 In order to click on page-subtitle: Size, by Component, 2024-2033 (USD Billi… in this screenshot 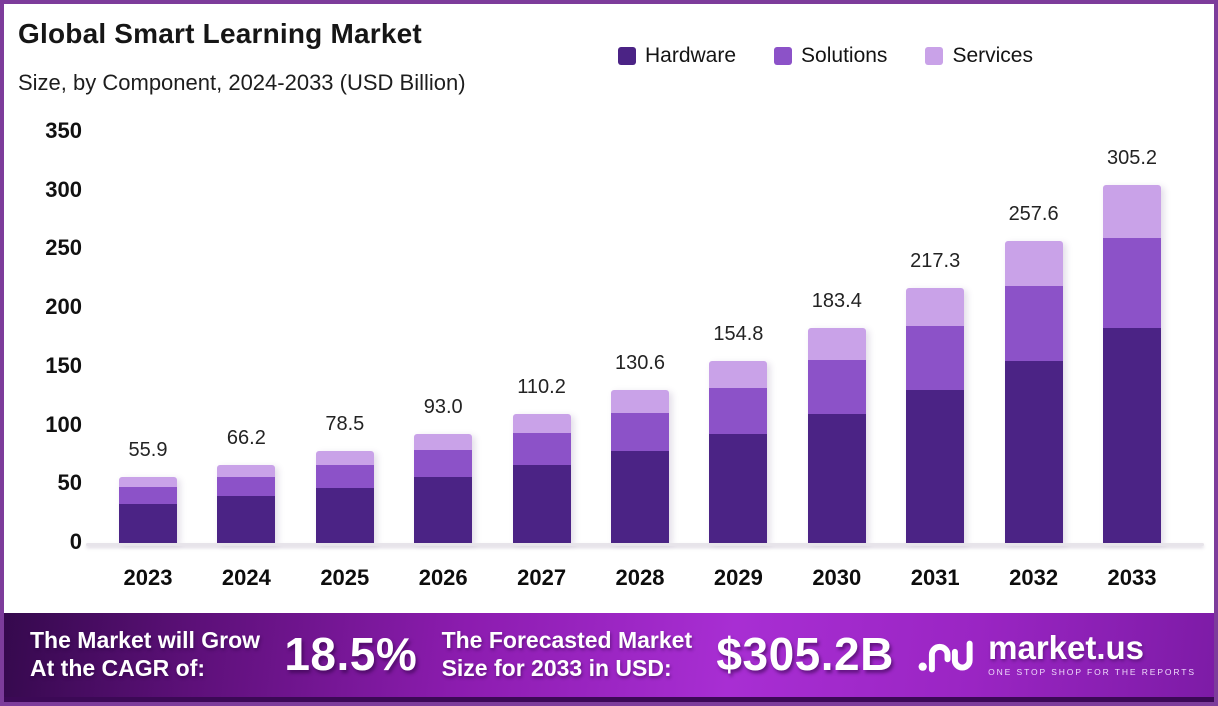, I will do `click(242, 82)`.